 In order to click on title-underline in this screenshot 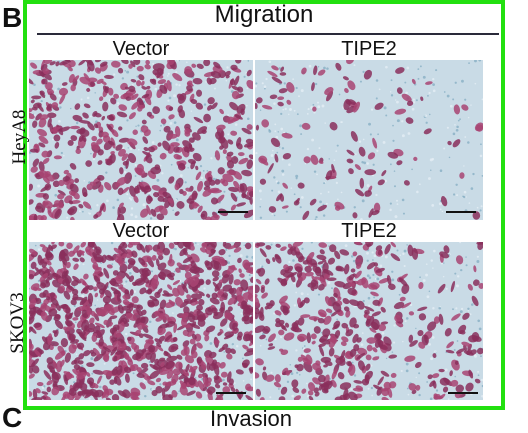, I will do `click(268, 34)`.